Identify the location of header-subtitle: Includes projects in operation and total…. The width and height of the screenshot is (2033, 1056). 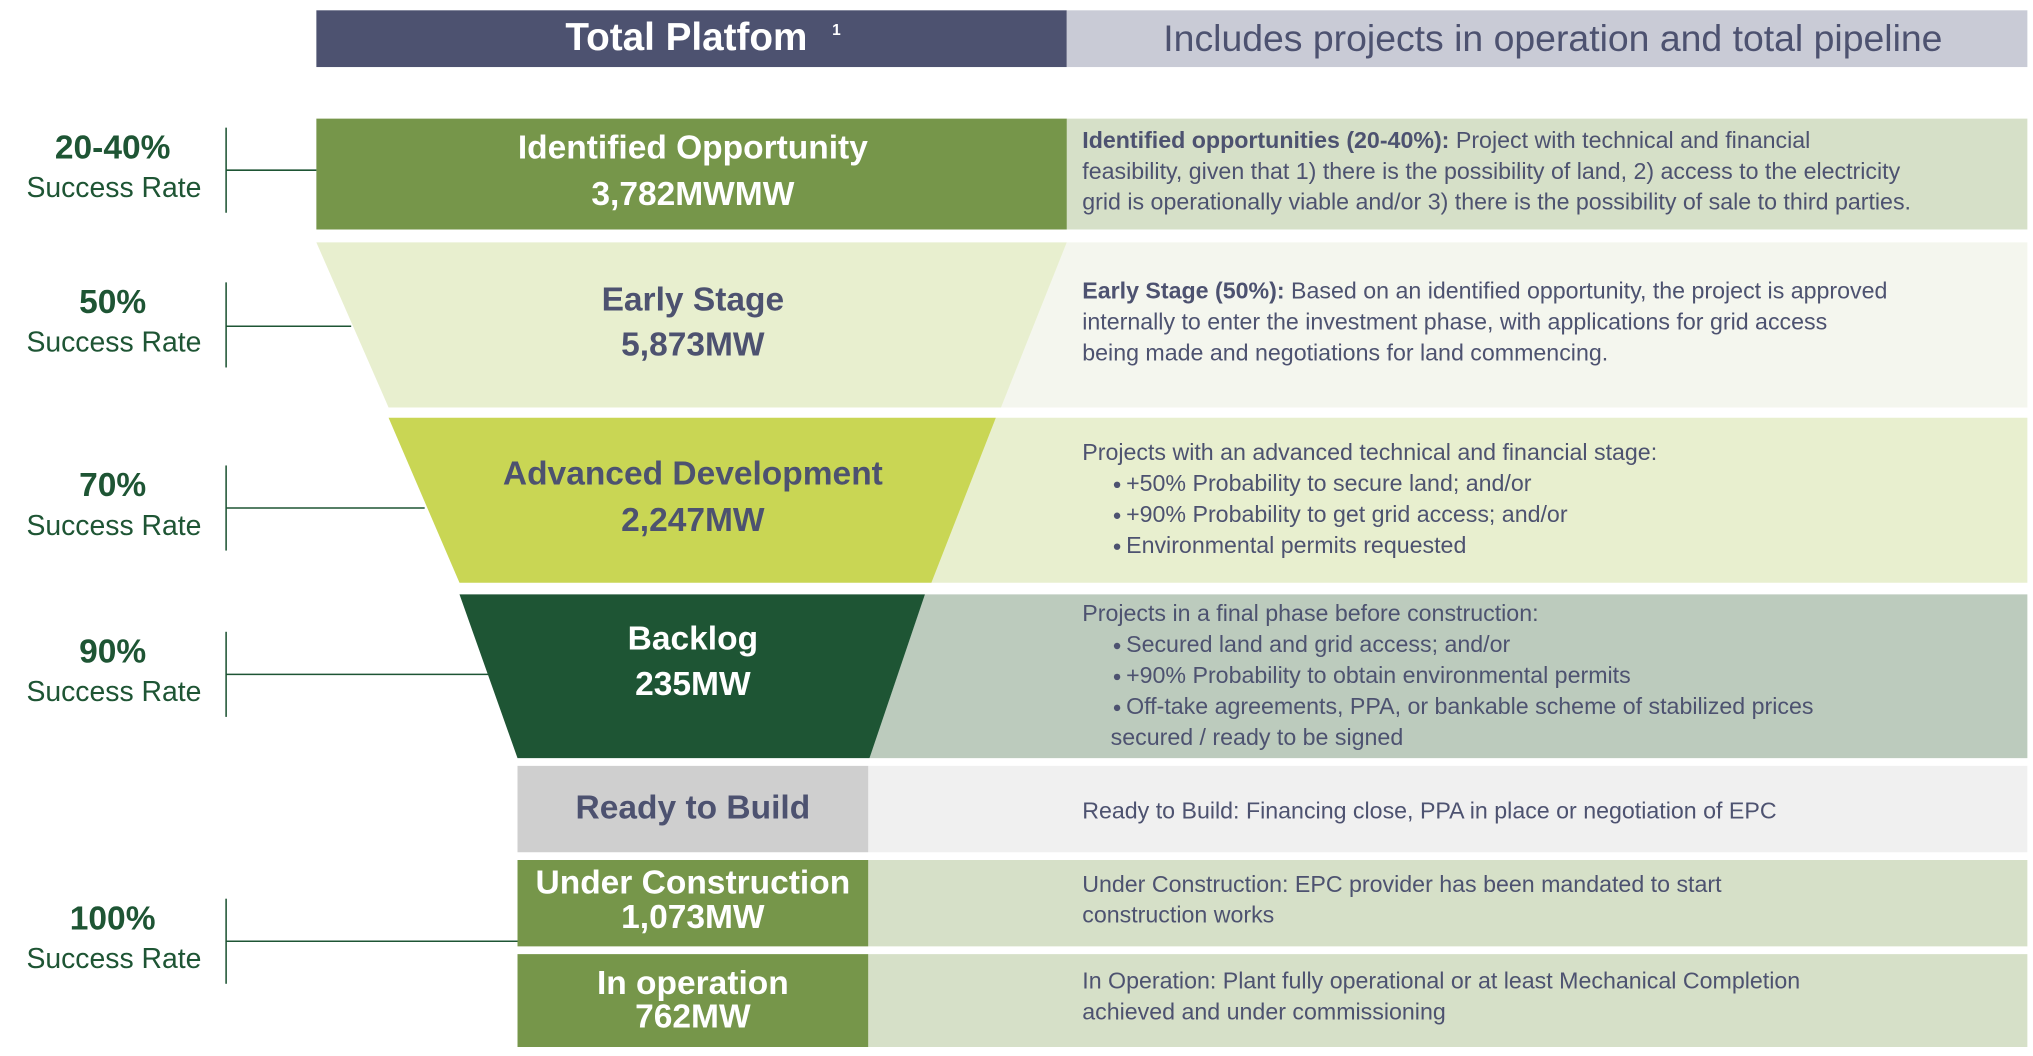
(1552, 38).